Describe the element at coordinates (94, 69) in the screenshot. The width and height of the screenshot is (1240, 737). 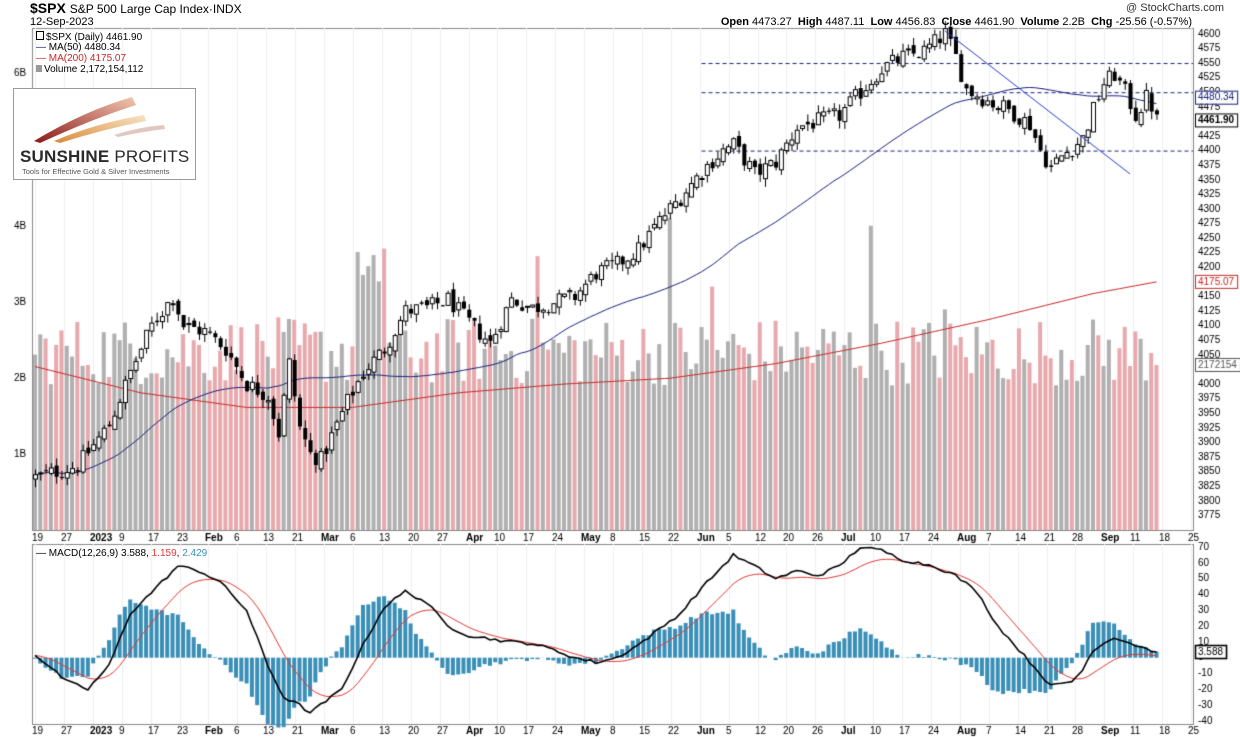
I see `legend-volume-text: Volume 2,172,154,112` at that location.